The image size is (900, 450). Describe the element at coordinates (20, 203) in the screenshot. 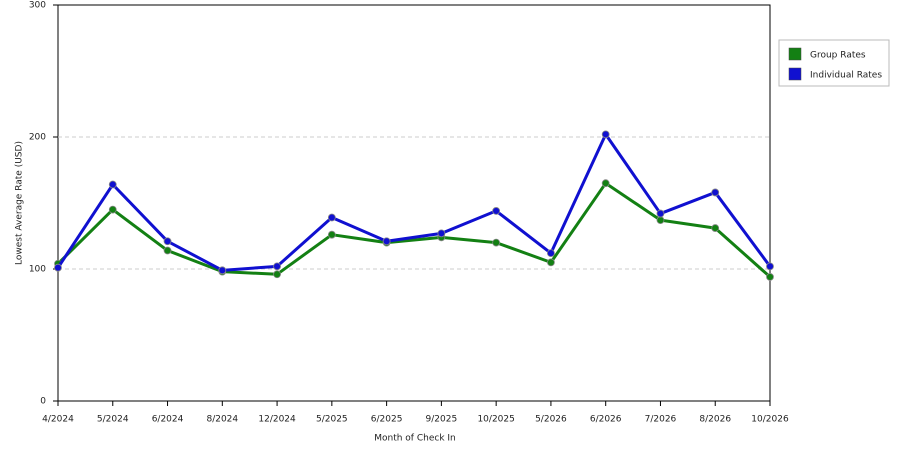

I see `y-axis-title: Lowest Average Rate (USD)` at that location.